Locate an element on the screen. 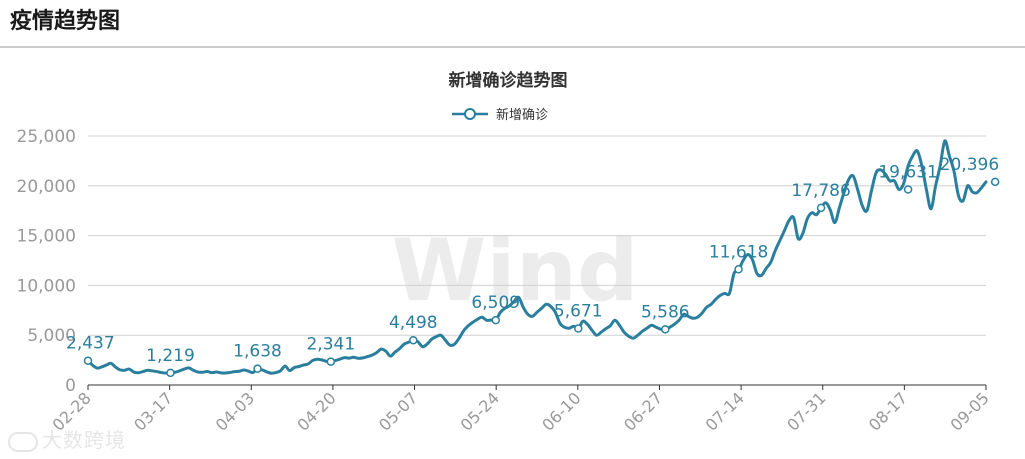  x-tick-label: 07-14 is located at coordinates (725, 411).